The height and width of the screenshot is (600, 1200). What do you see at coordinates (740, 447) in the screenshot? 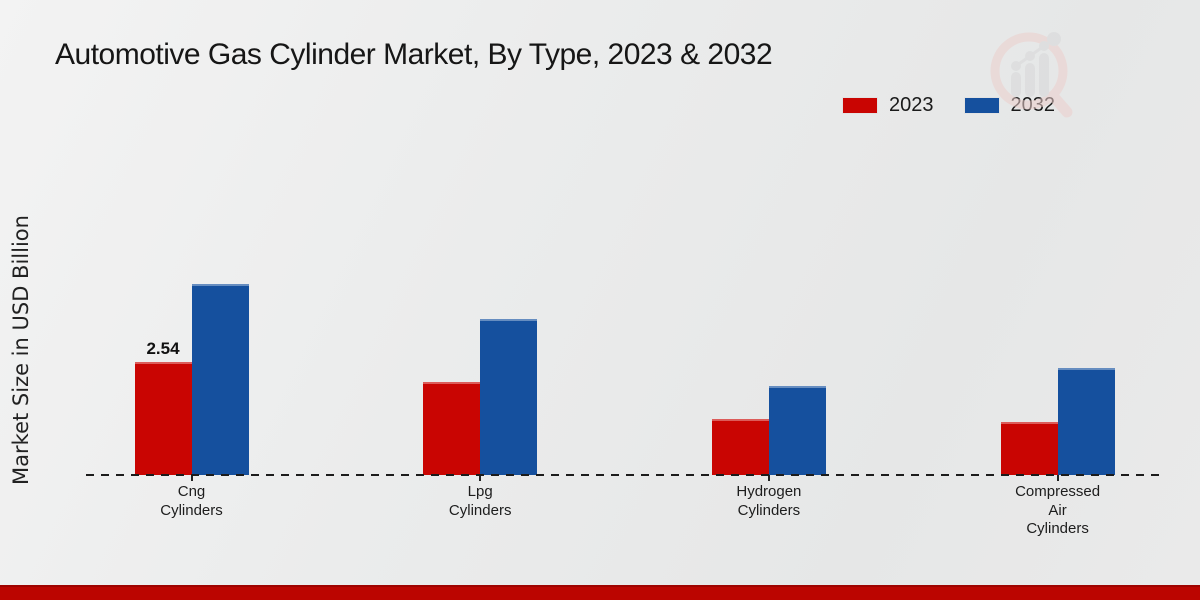
I see `bar-2023-hydrogen` at bounding box center [740, 447].